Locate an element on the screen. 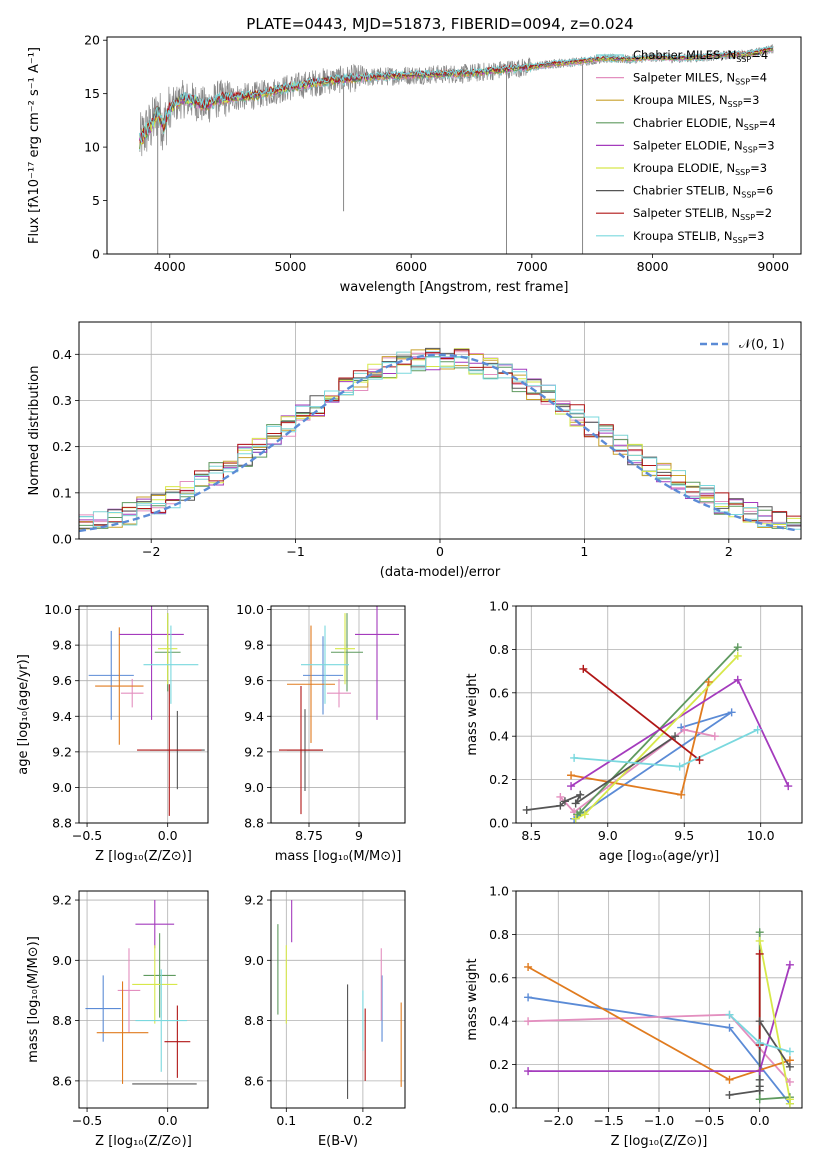  y-tick-label: 0.1 is located at coordinates (62, 492).